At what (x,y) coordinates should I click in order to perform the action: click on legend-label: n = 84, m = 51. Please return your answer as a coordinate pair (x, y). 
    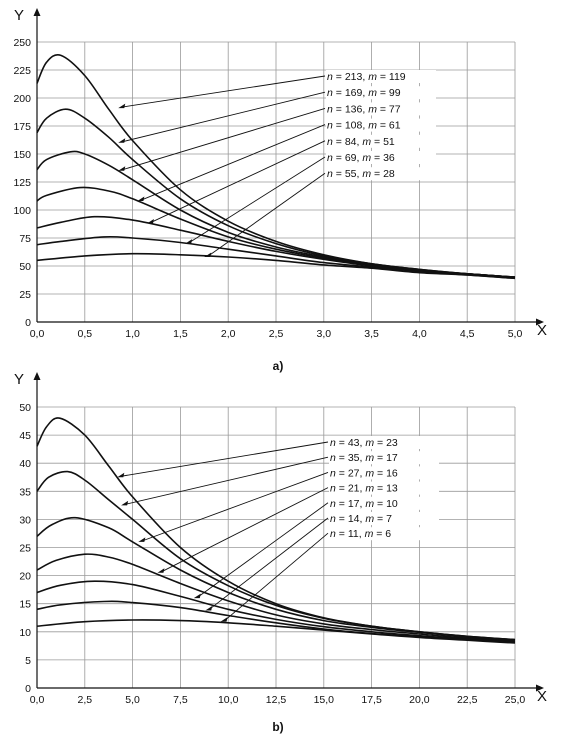
    Looking at the image, I should click on (361, 142).